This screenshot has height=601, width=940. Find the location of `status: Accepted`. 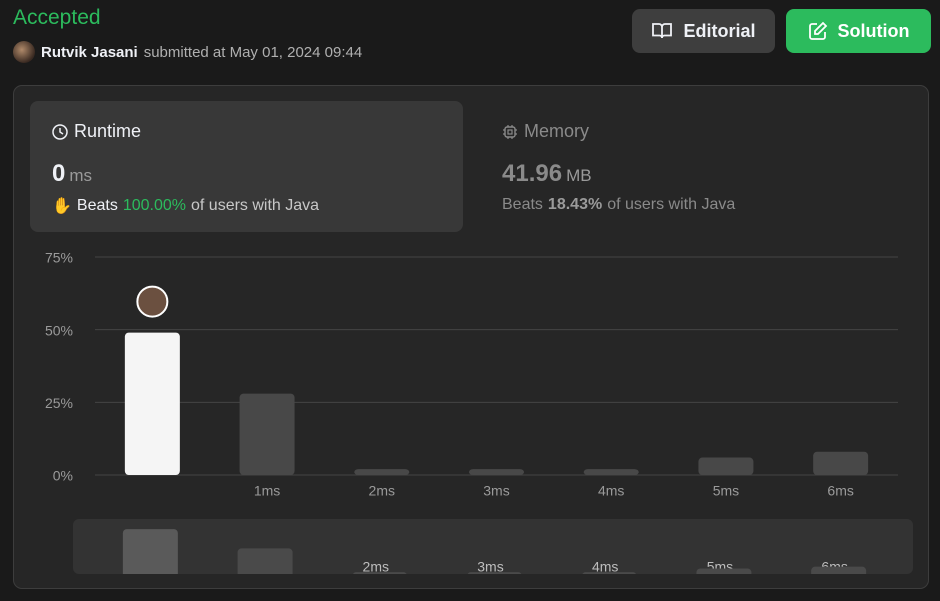

status: Accepted is located at coordinates (57, 17).